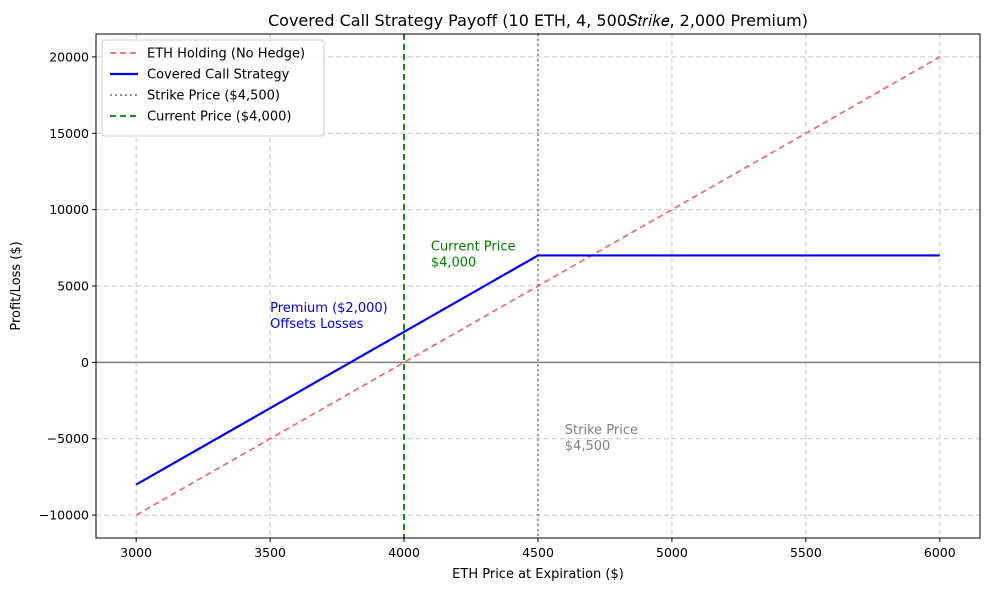 The height and width of the screenshot is (590, 989). I want to click on annotation: Premium ($2,000) Offsets Losses, so click(329, 316).